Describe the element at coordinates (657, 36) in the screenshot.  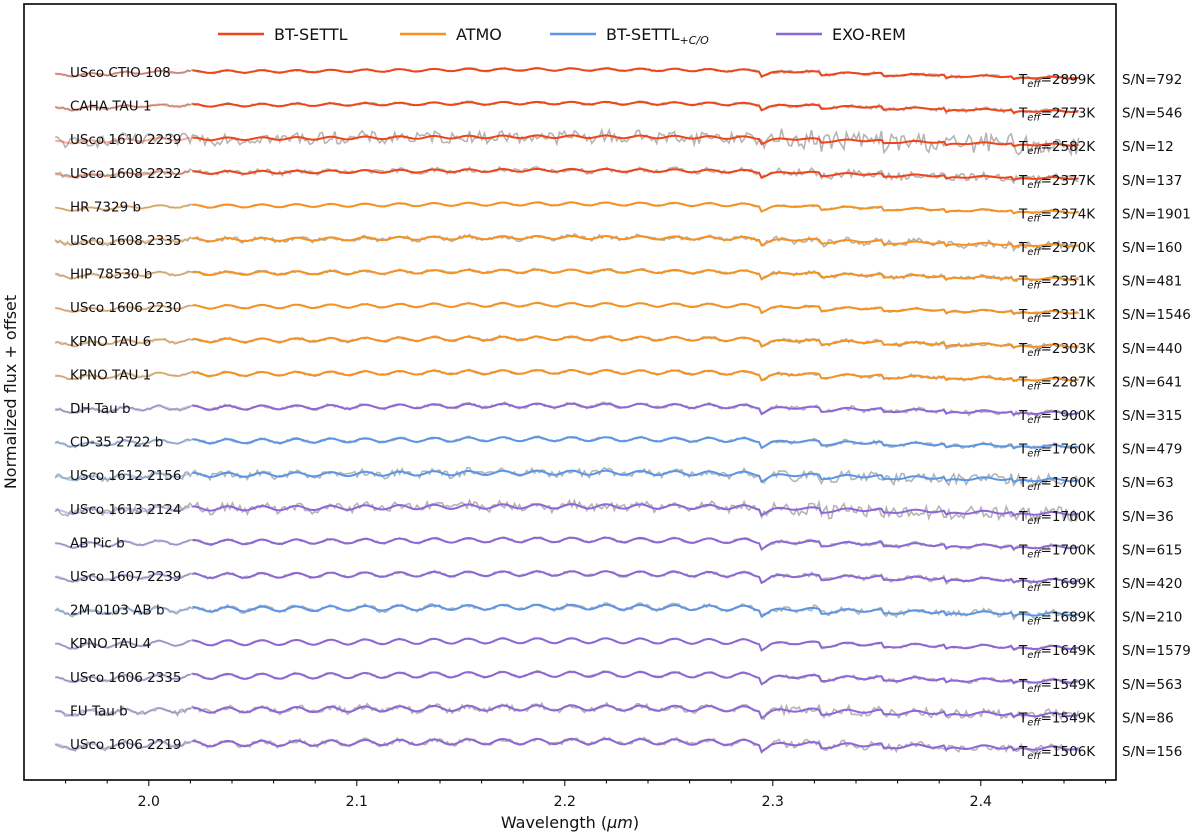
I see `legend-label: BT-SETTL+C/O` at that location.